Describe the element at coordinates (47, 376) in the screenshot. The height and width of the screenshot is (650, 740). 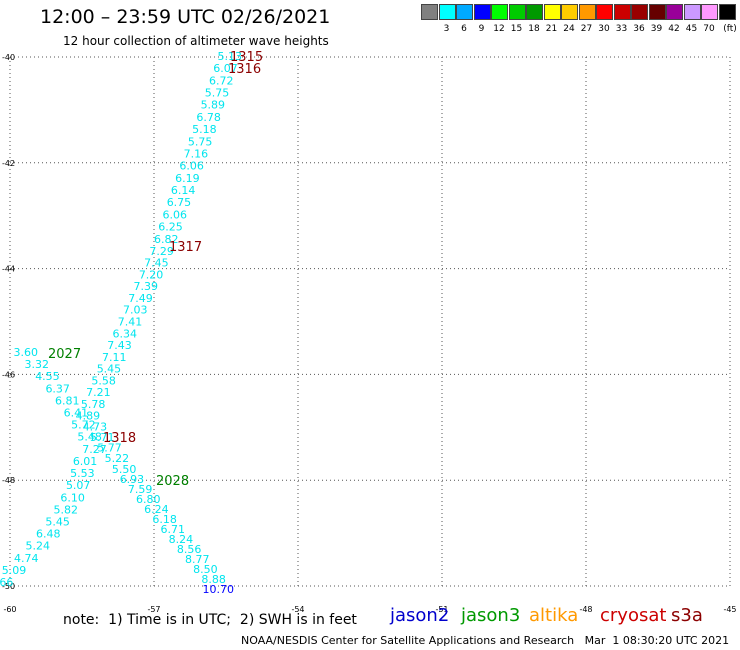
I see `wave-height-value: 4.55` at that location.